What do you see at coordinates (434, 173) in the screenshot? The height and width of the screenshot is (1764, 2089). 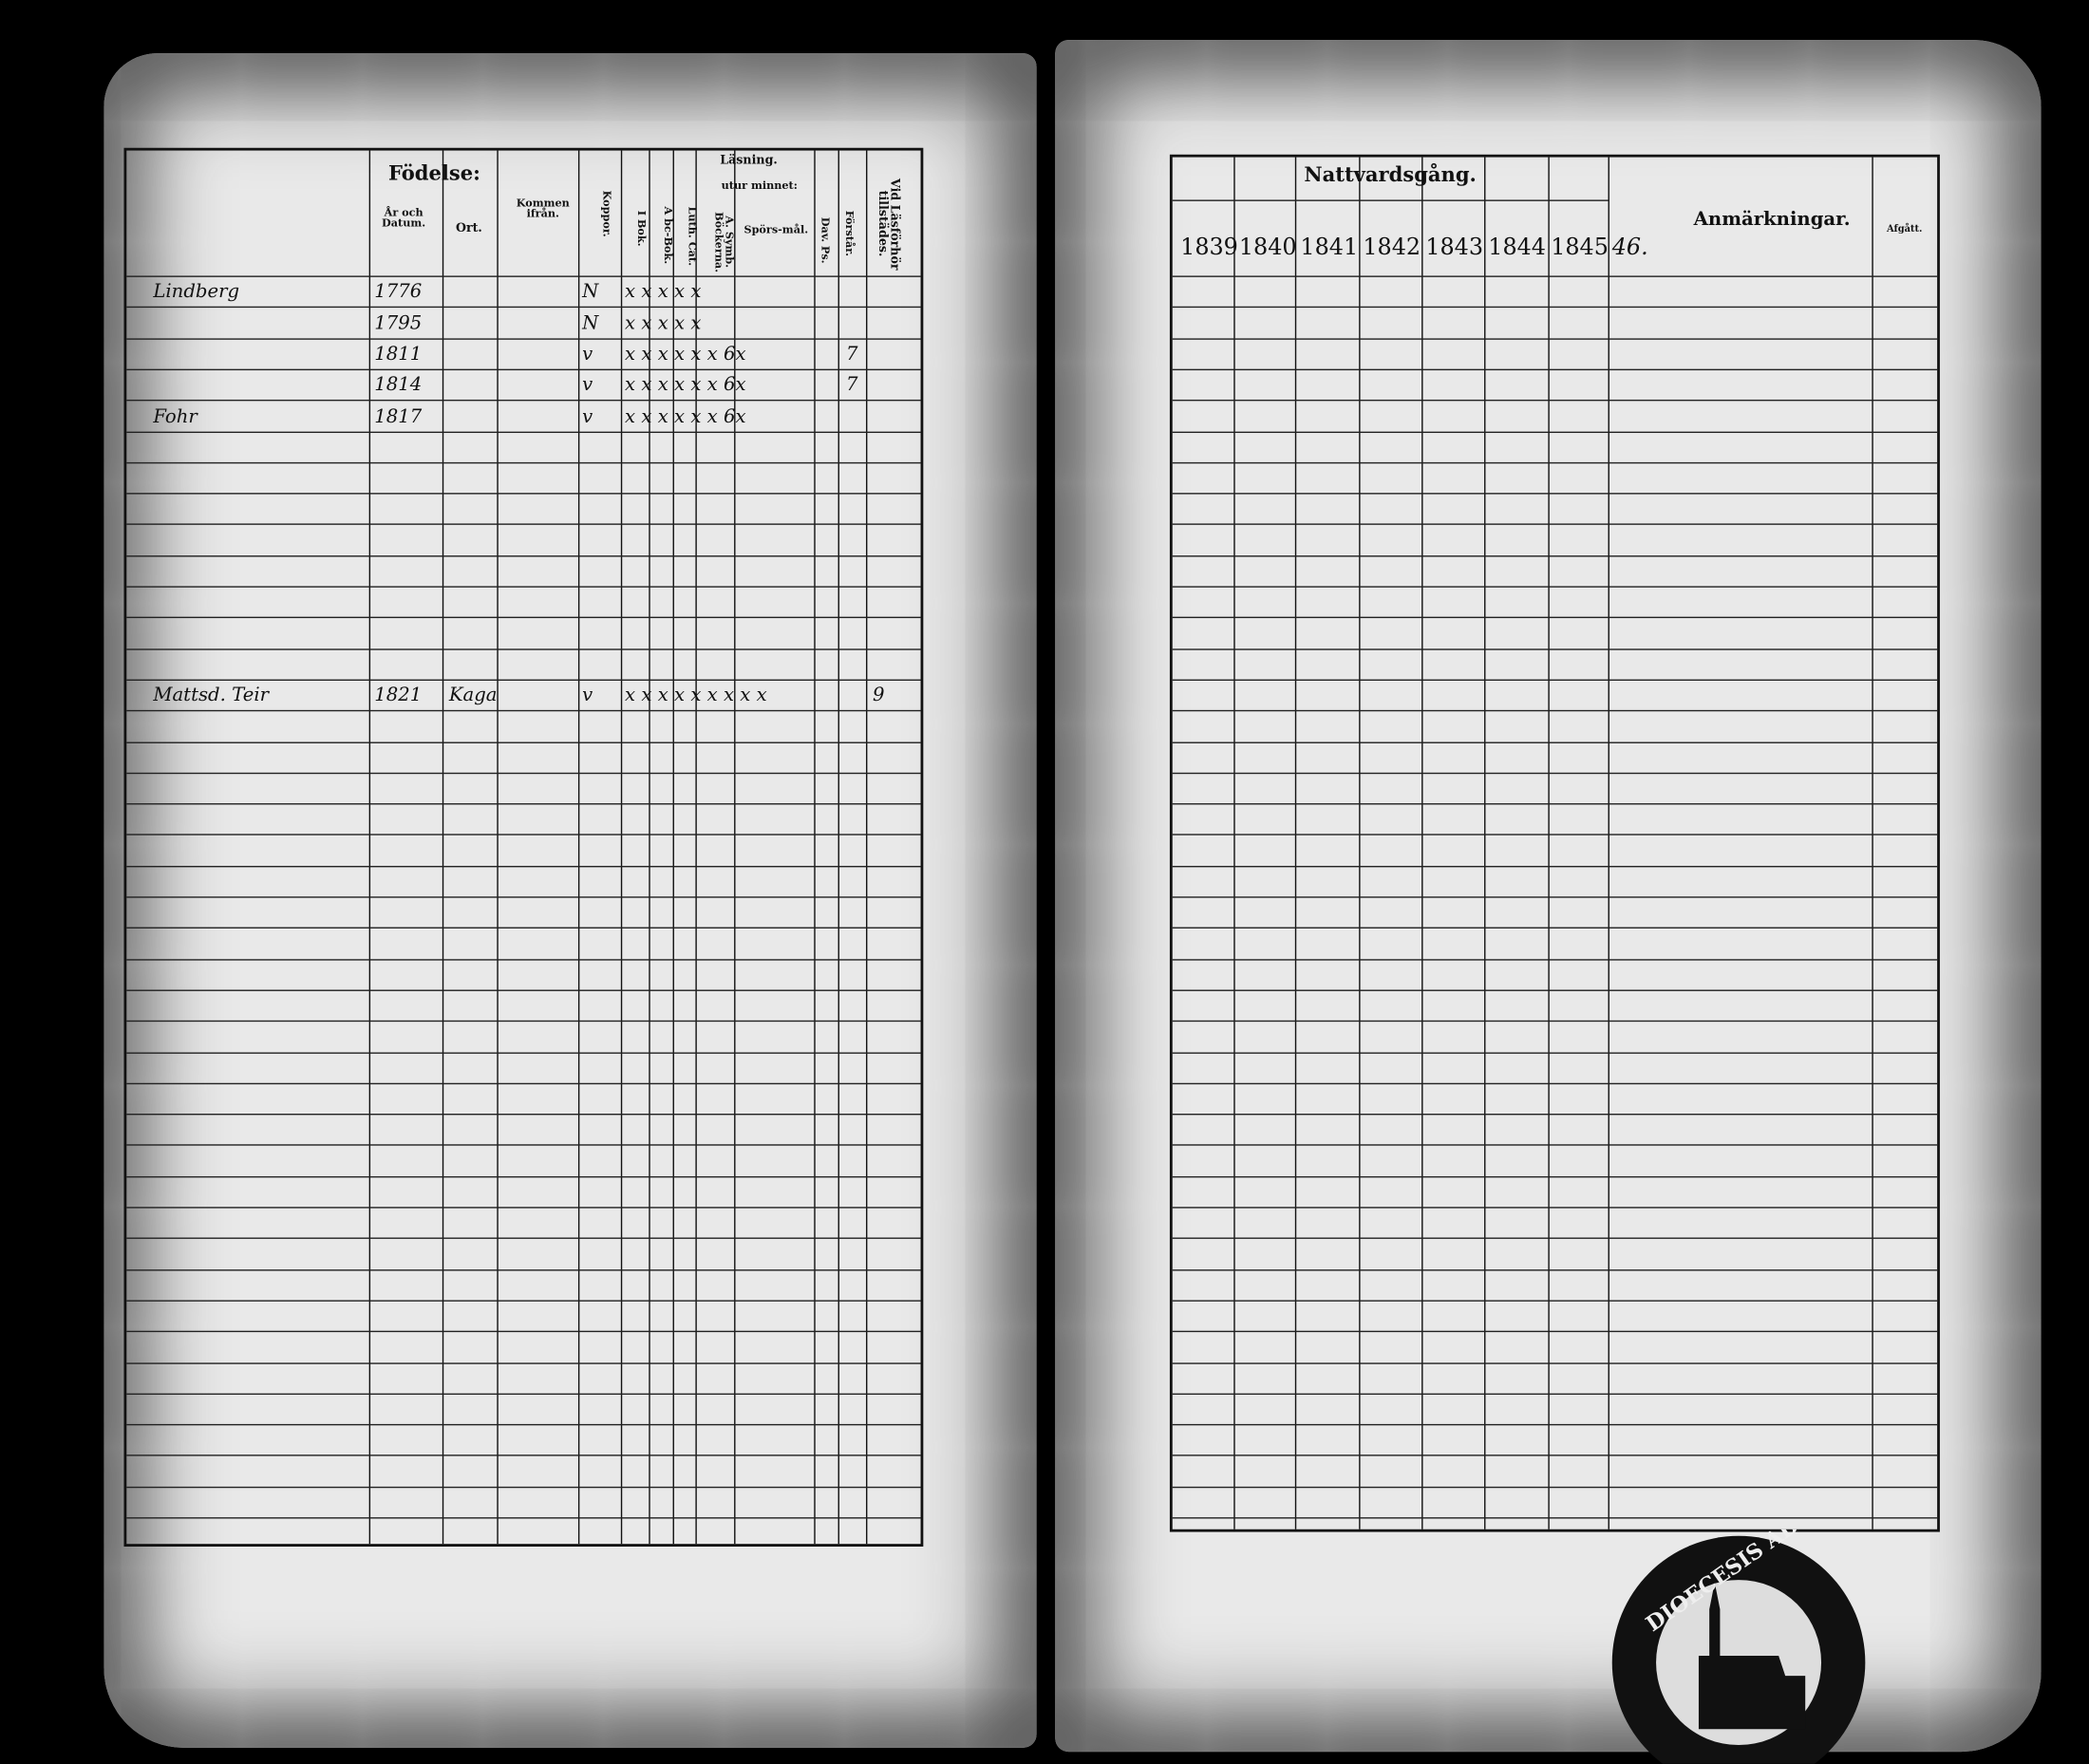 I see `header-fodelse: Födelse:` at bounding box center [434, 173].